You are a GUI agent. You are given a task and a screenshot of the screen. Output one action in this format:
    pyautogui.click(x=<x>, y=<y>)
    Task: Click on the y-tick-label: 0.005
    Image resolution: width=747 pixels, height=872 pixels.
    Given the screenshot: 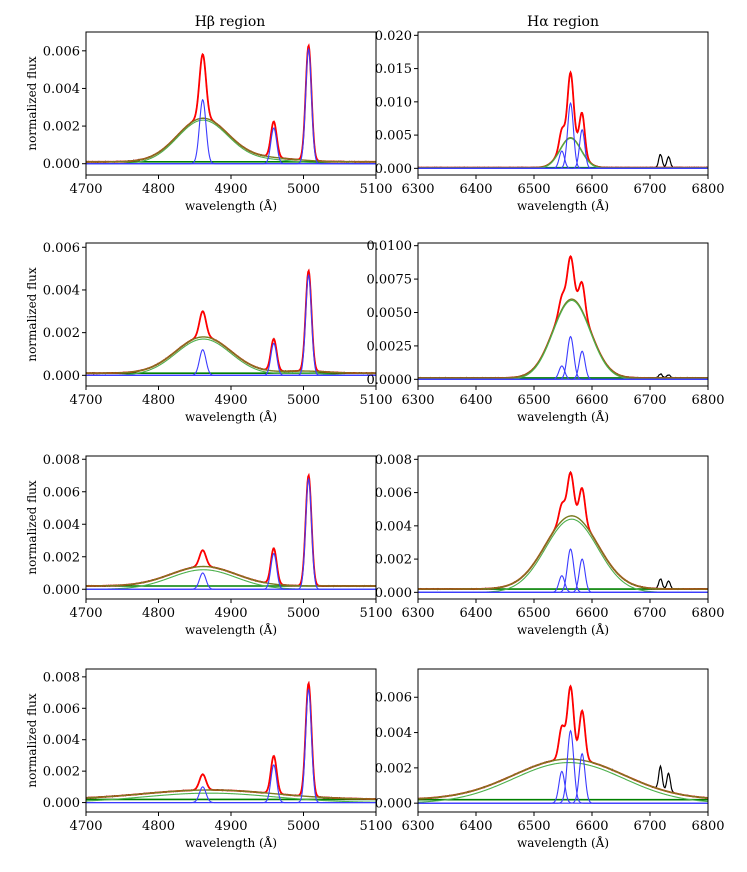 What is the action you would take?
    pyautogui.click(x=393, y=136)
    